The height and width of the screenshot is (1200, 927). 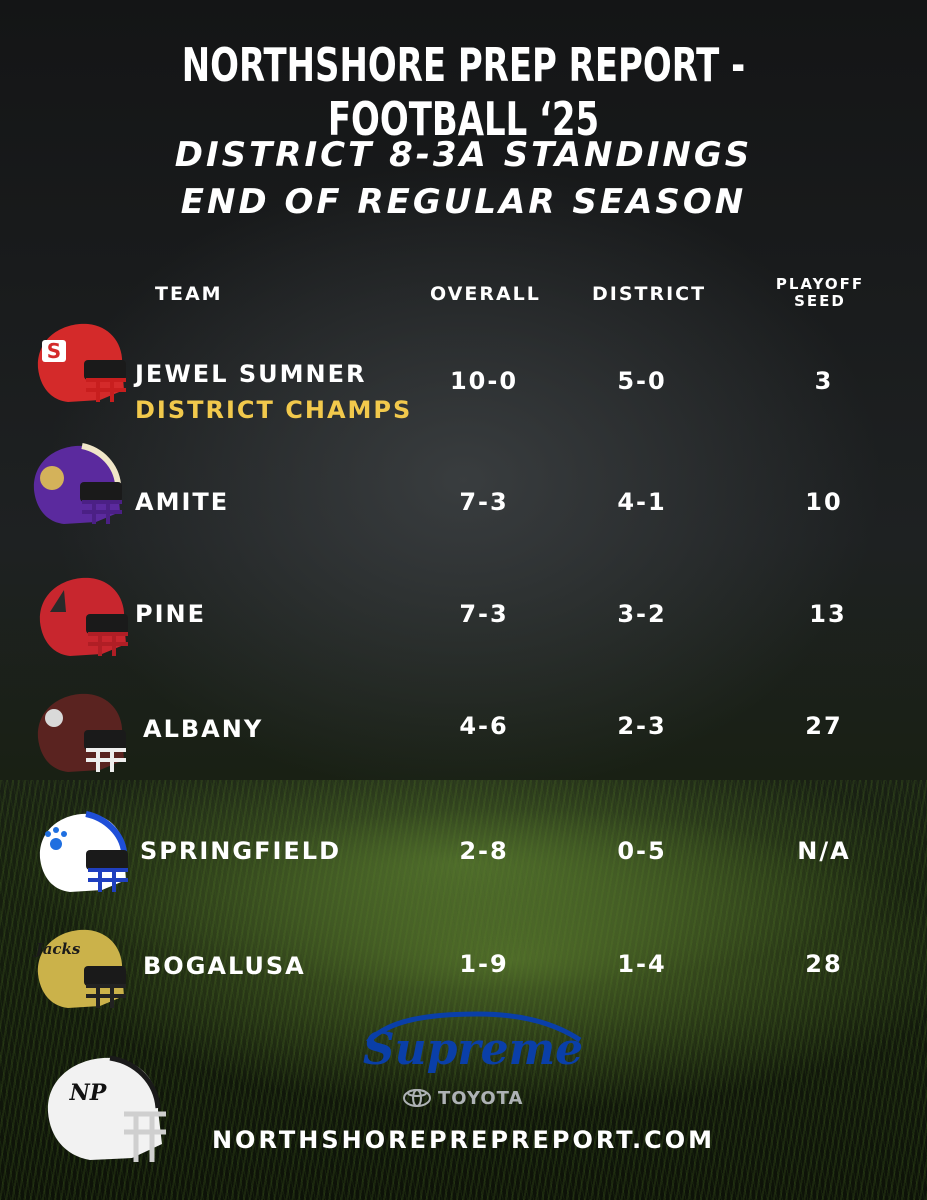 What do you see at coordinates (484, 726) in the screenshot?
I see `overall-record: 4-6` at bounding box center [484, 726].